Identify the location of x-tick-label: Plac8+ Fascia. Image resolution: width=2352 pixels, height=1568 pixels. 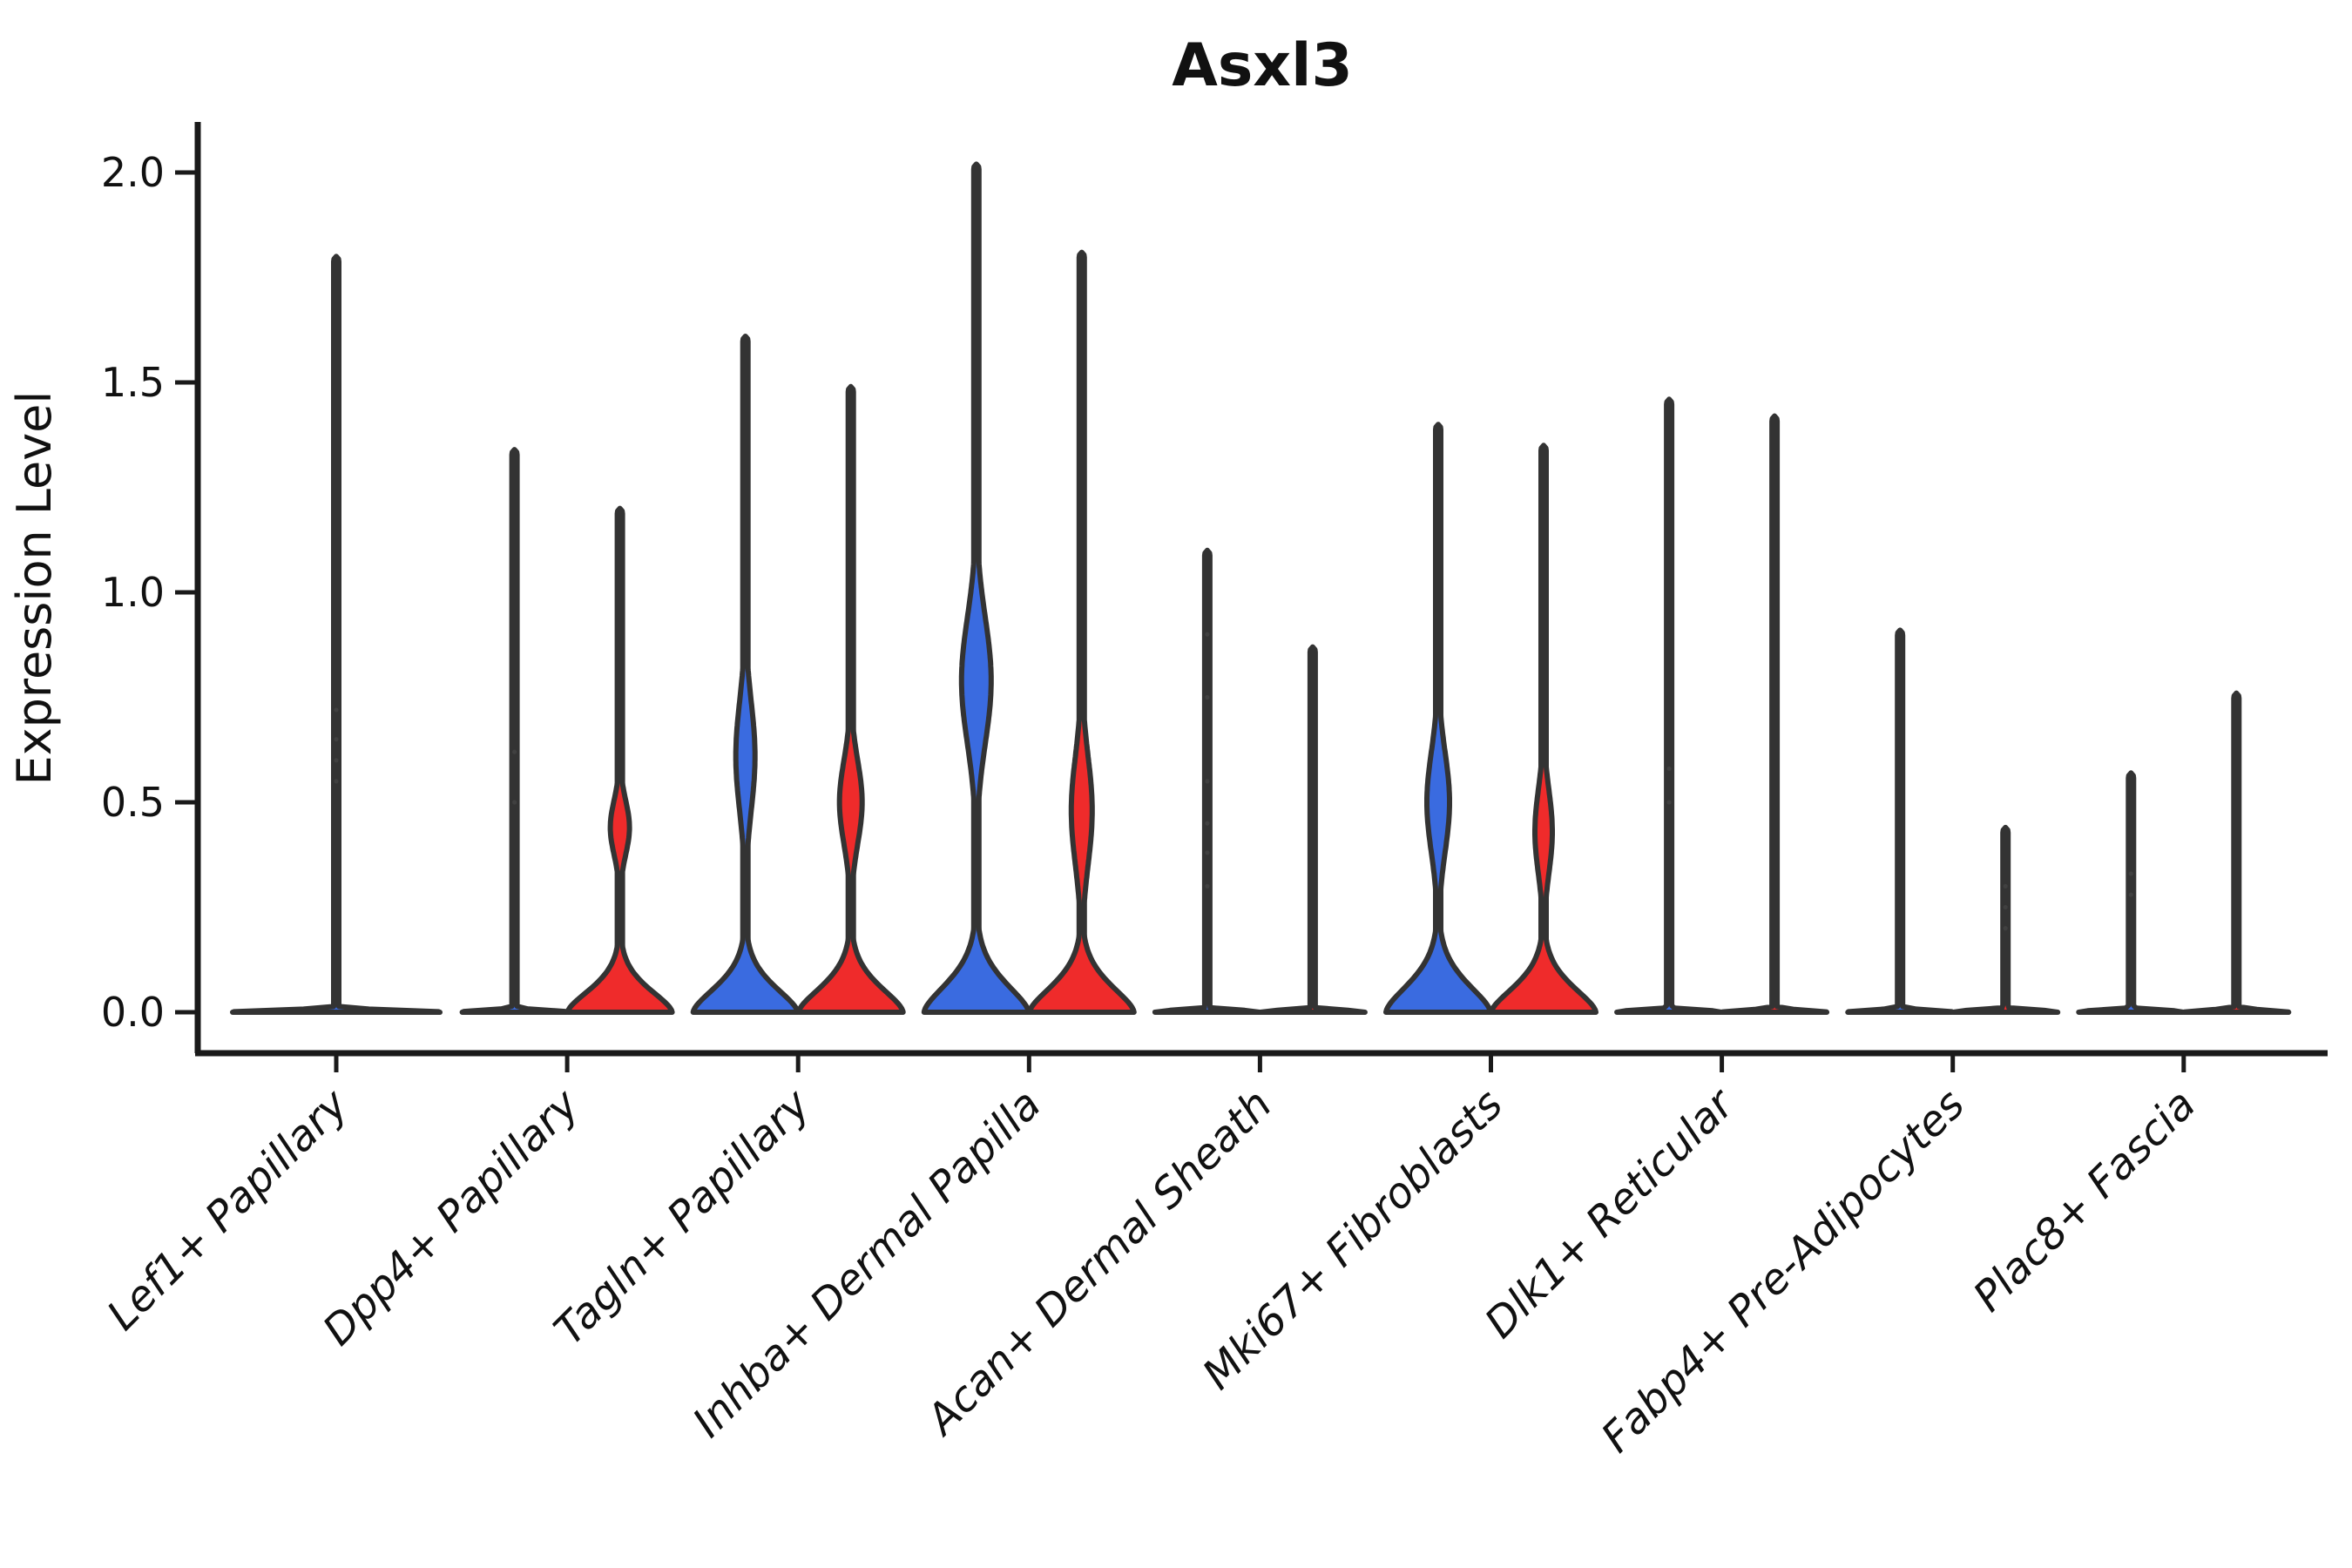
(2085, 1201).